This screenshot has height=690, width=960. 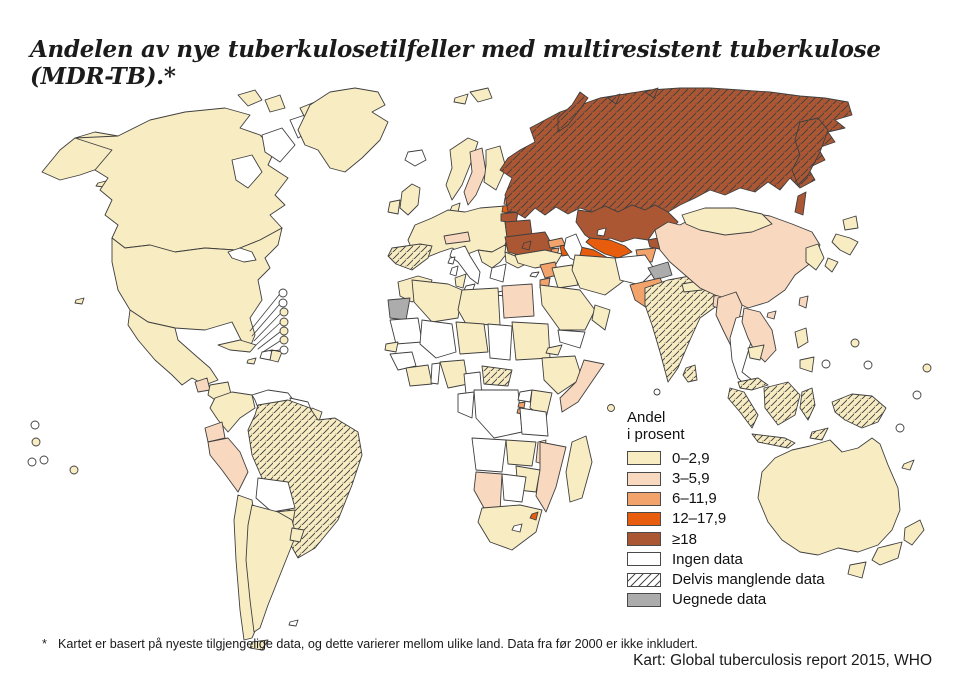 What do you see at coordinates (410, 199) in the screenshot?
I see `country-uk` at bounding box center [410, 199].